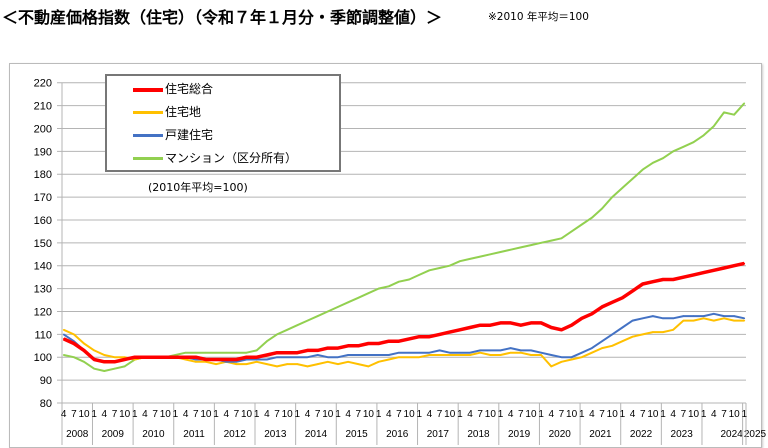 The image size is (768, 448). What do you see at coordinates (641, 434) in the screenshot?
I see `x-year-label: 2022` at bounding box center [641, 434].